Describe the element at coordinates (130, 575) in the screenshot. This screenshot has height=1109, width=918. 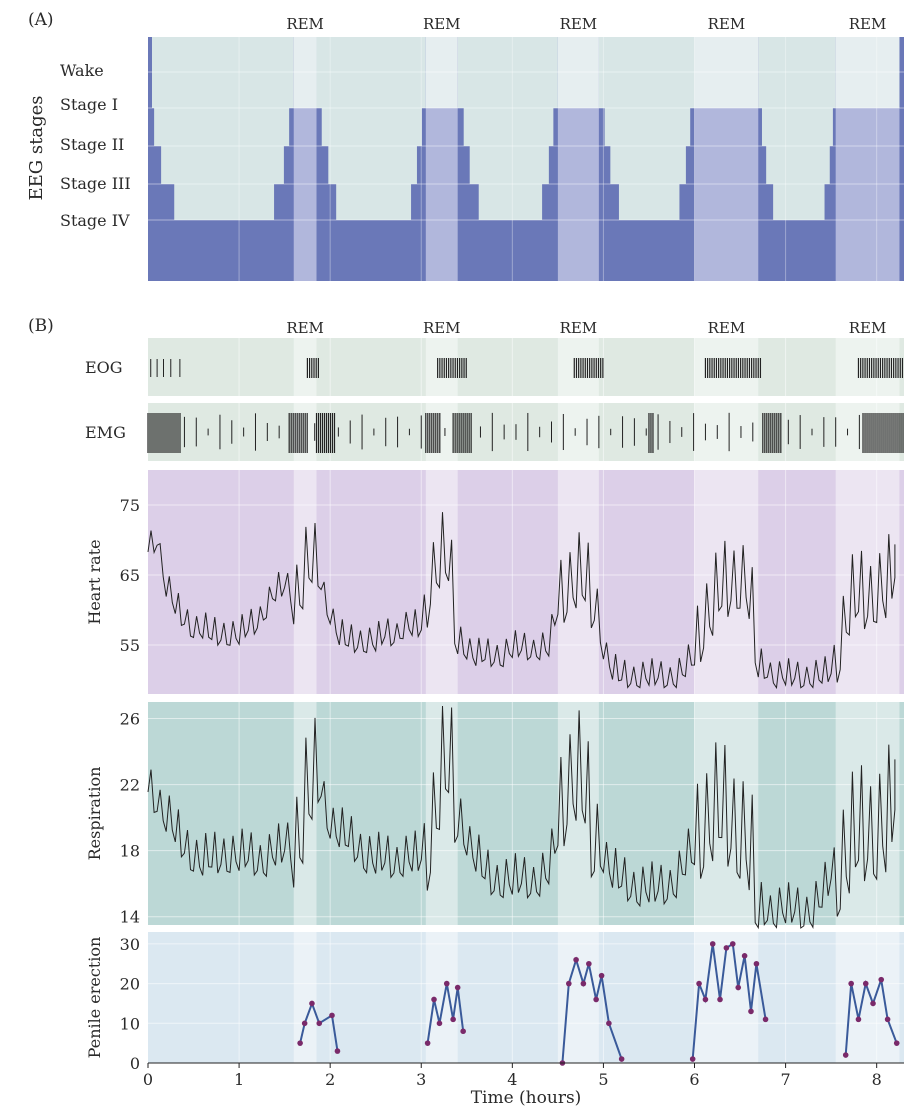
I see `y-tick-label: 65` at that location.